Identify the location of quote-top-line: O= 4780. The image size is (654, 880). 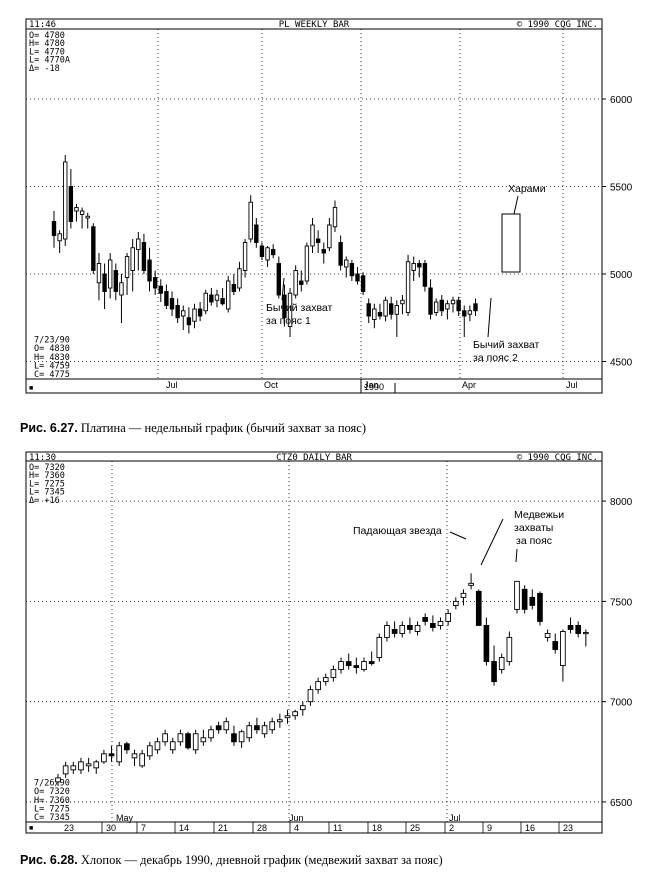
(47, 36).